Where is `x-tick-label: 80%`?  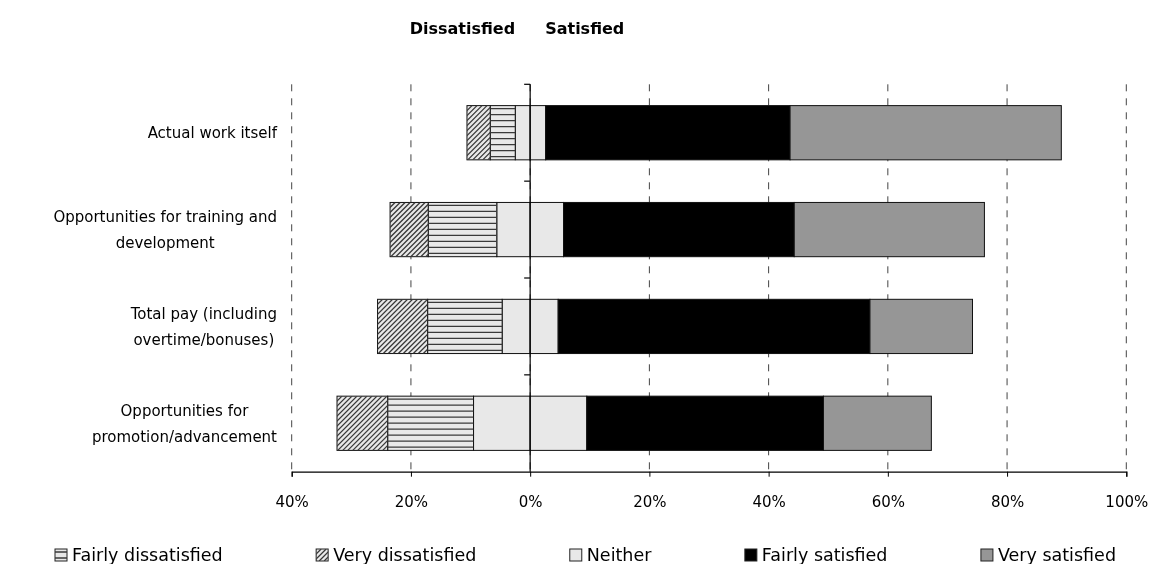
x-tick-label: 80% is located at coordinates (1007, 502).